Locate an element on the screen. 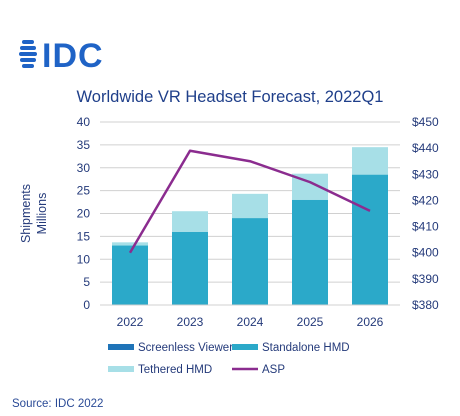 This screenshot has width=460, height=416. source-note: Source: IDC 2022 is located at coordinates (57, 404).